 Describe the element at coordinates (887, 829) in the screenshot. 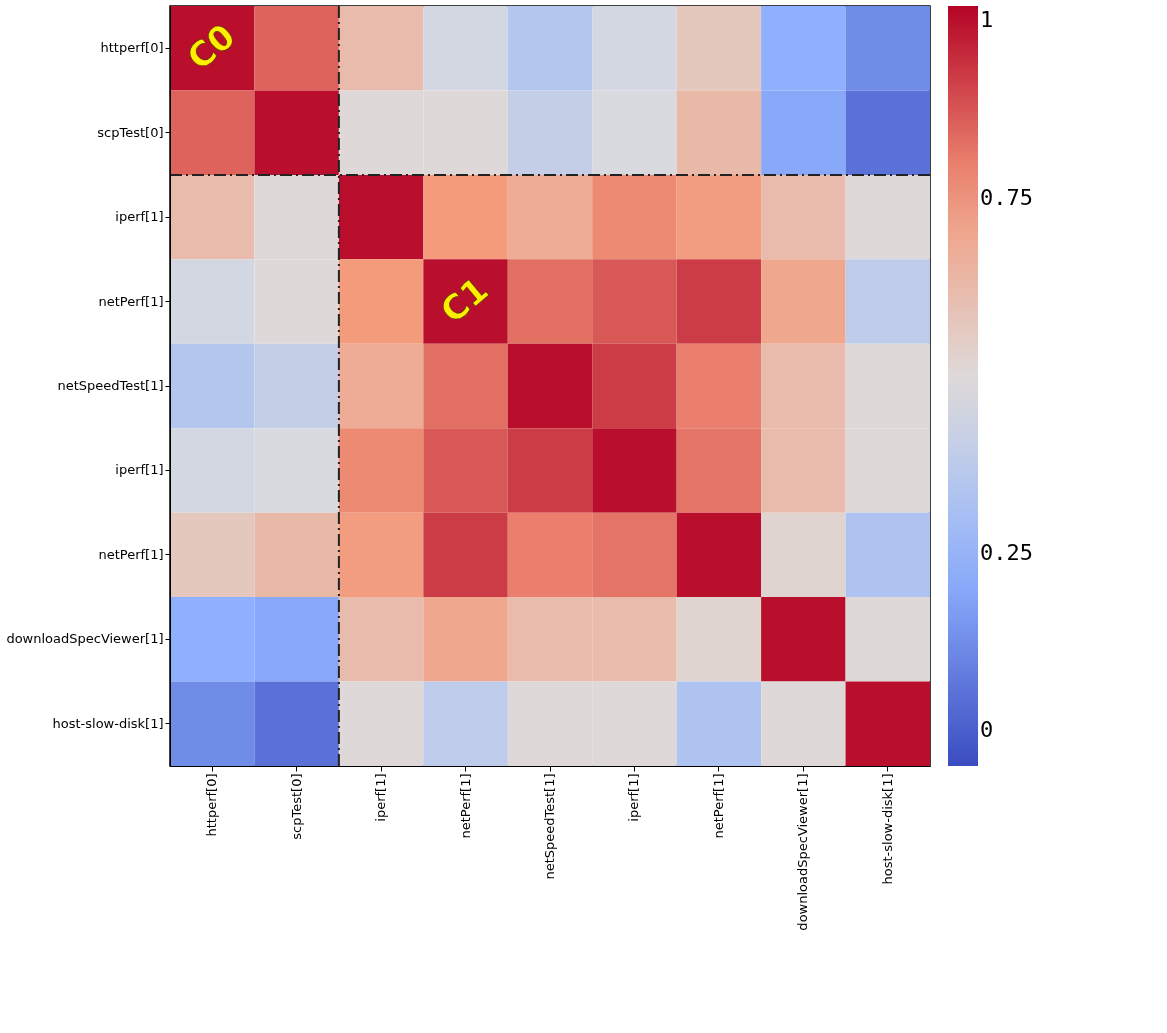

I see `x-tick-label: host-slow-disk[1]` at that location.